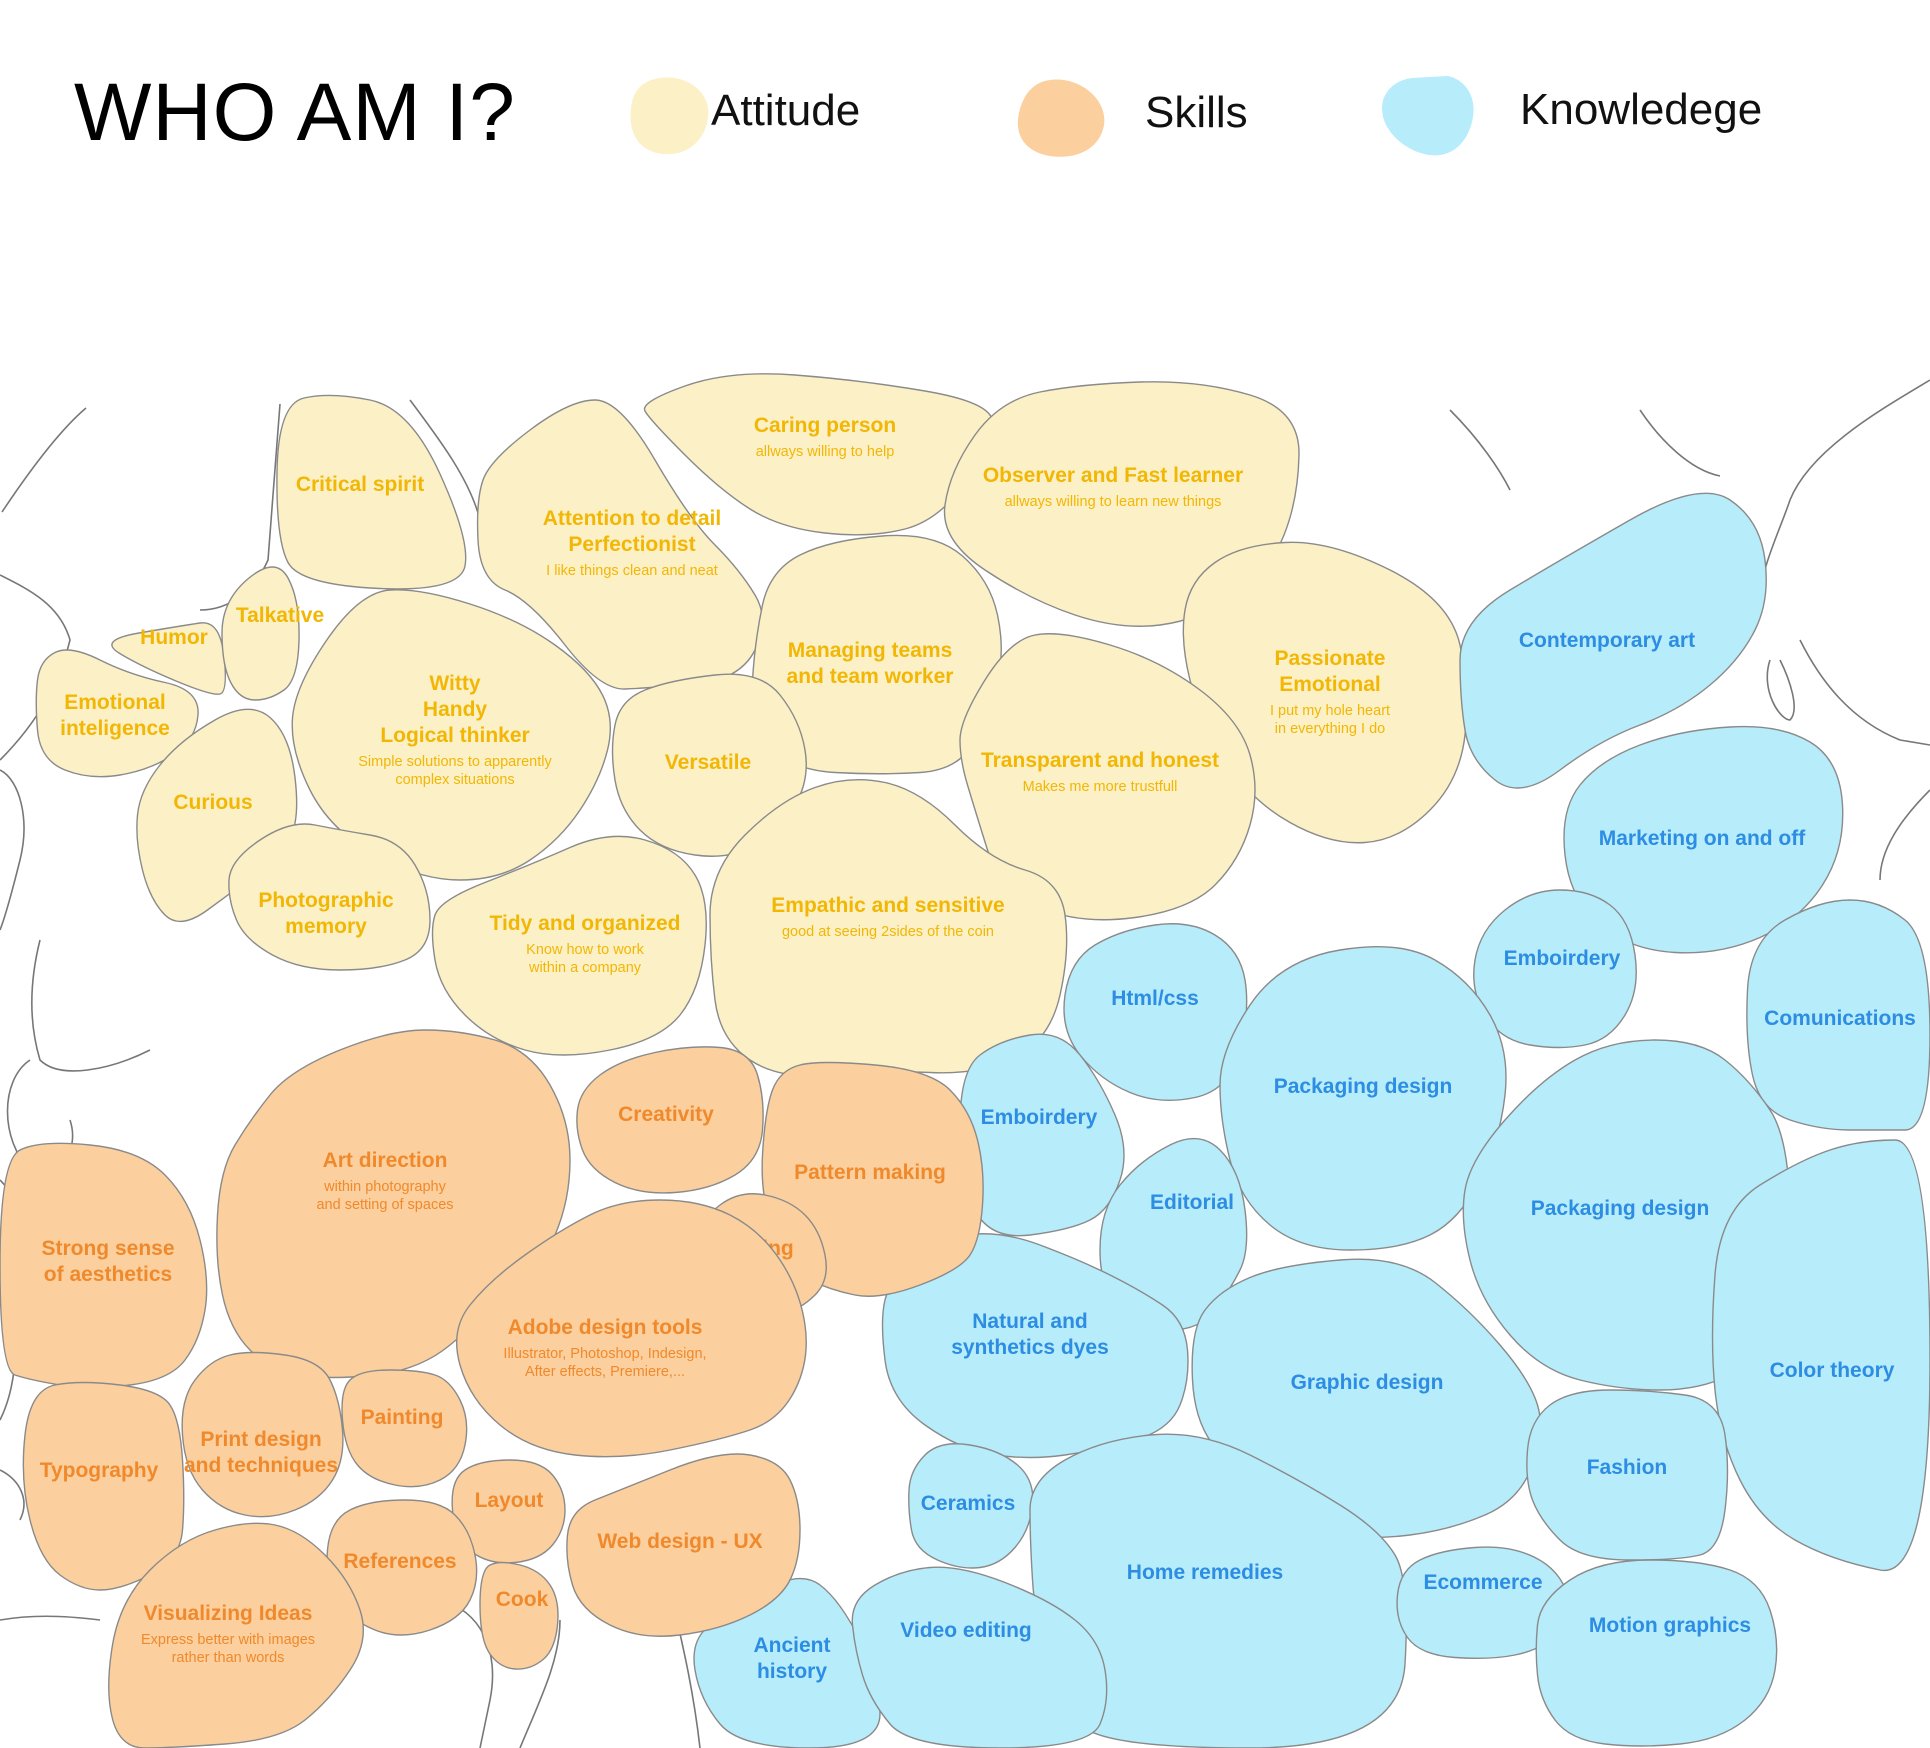  Describe the element at coordinates (1670, 1625) in the screenshot. I see `cell-title: Motion graphics` at that location.